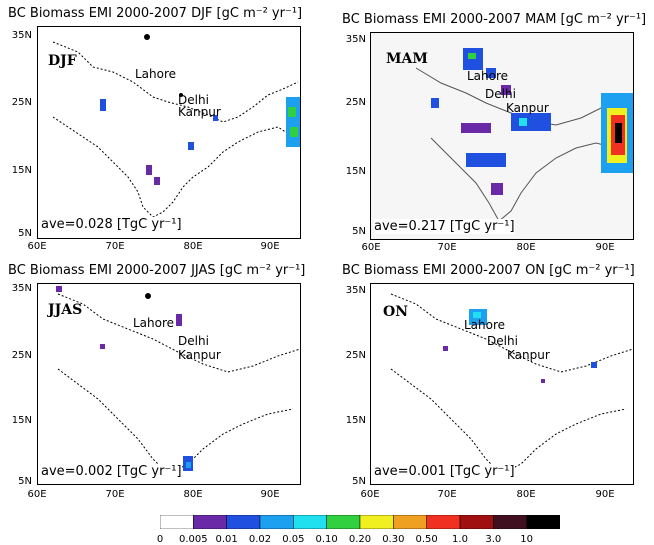 The width and height of the screenshot is (654, 545). I want to click on average-label: ave=0.001 [TgC yr⁻¹], so click(444, 471).